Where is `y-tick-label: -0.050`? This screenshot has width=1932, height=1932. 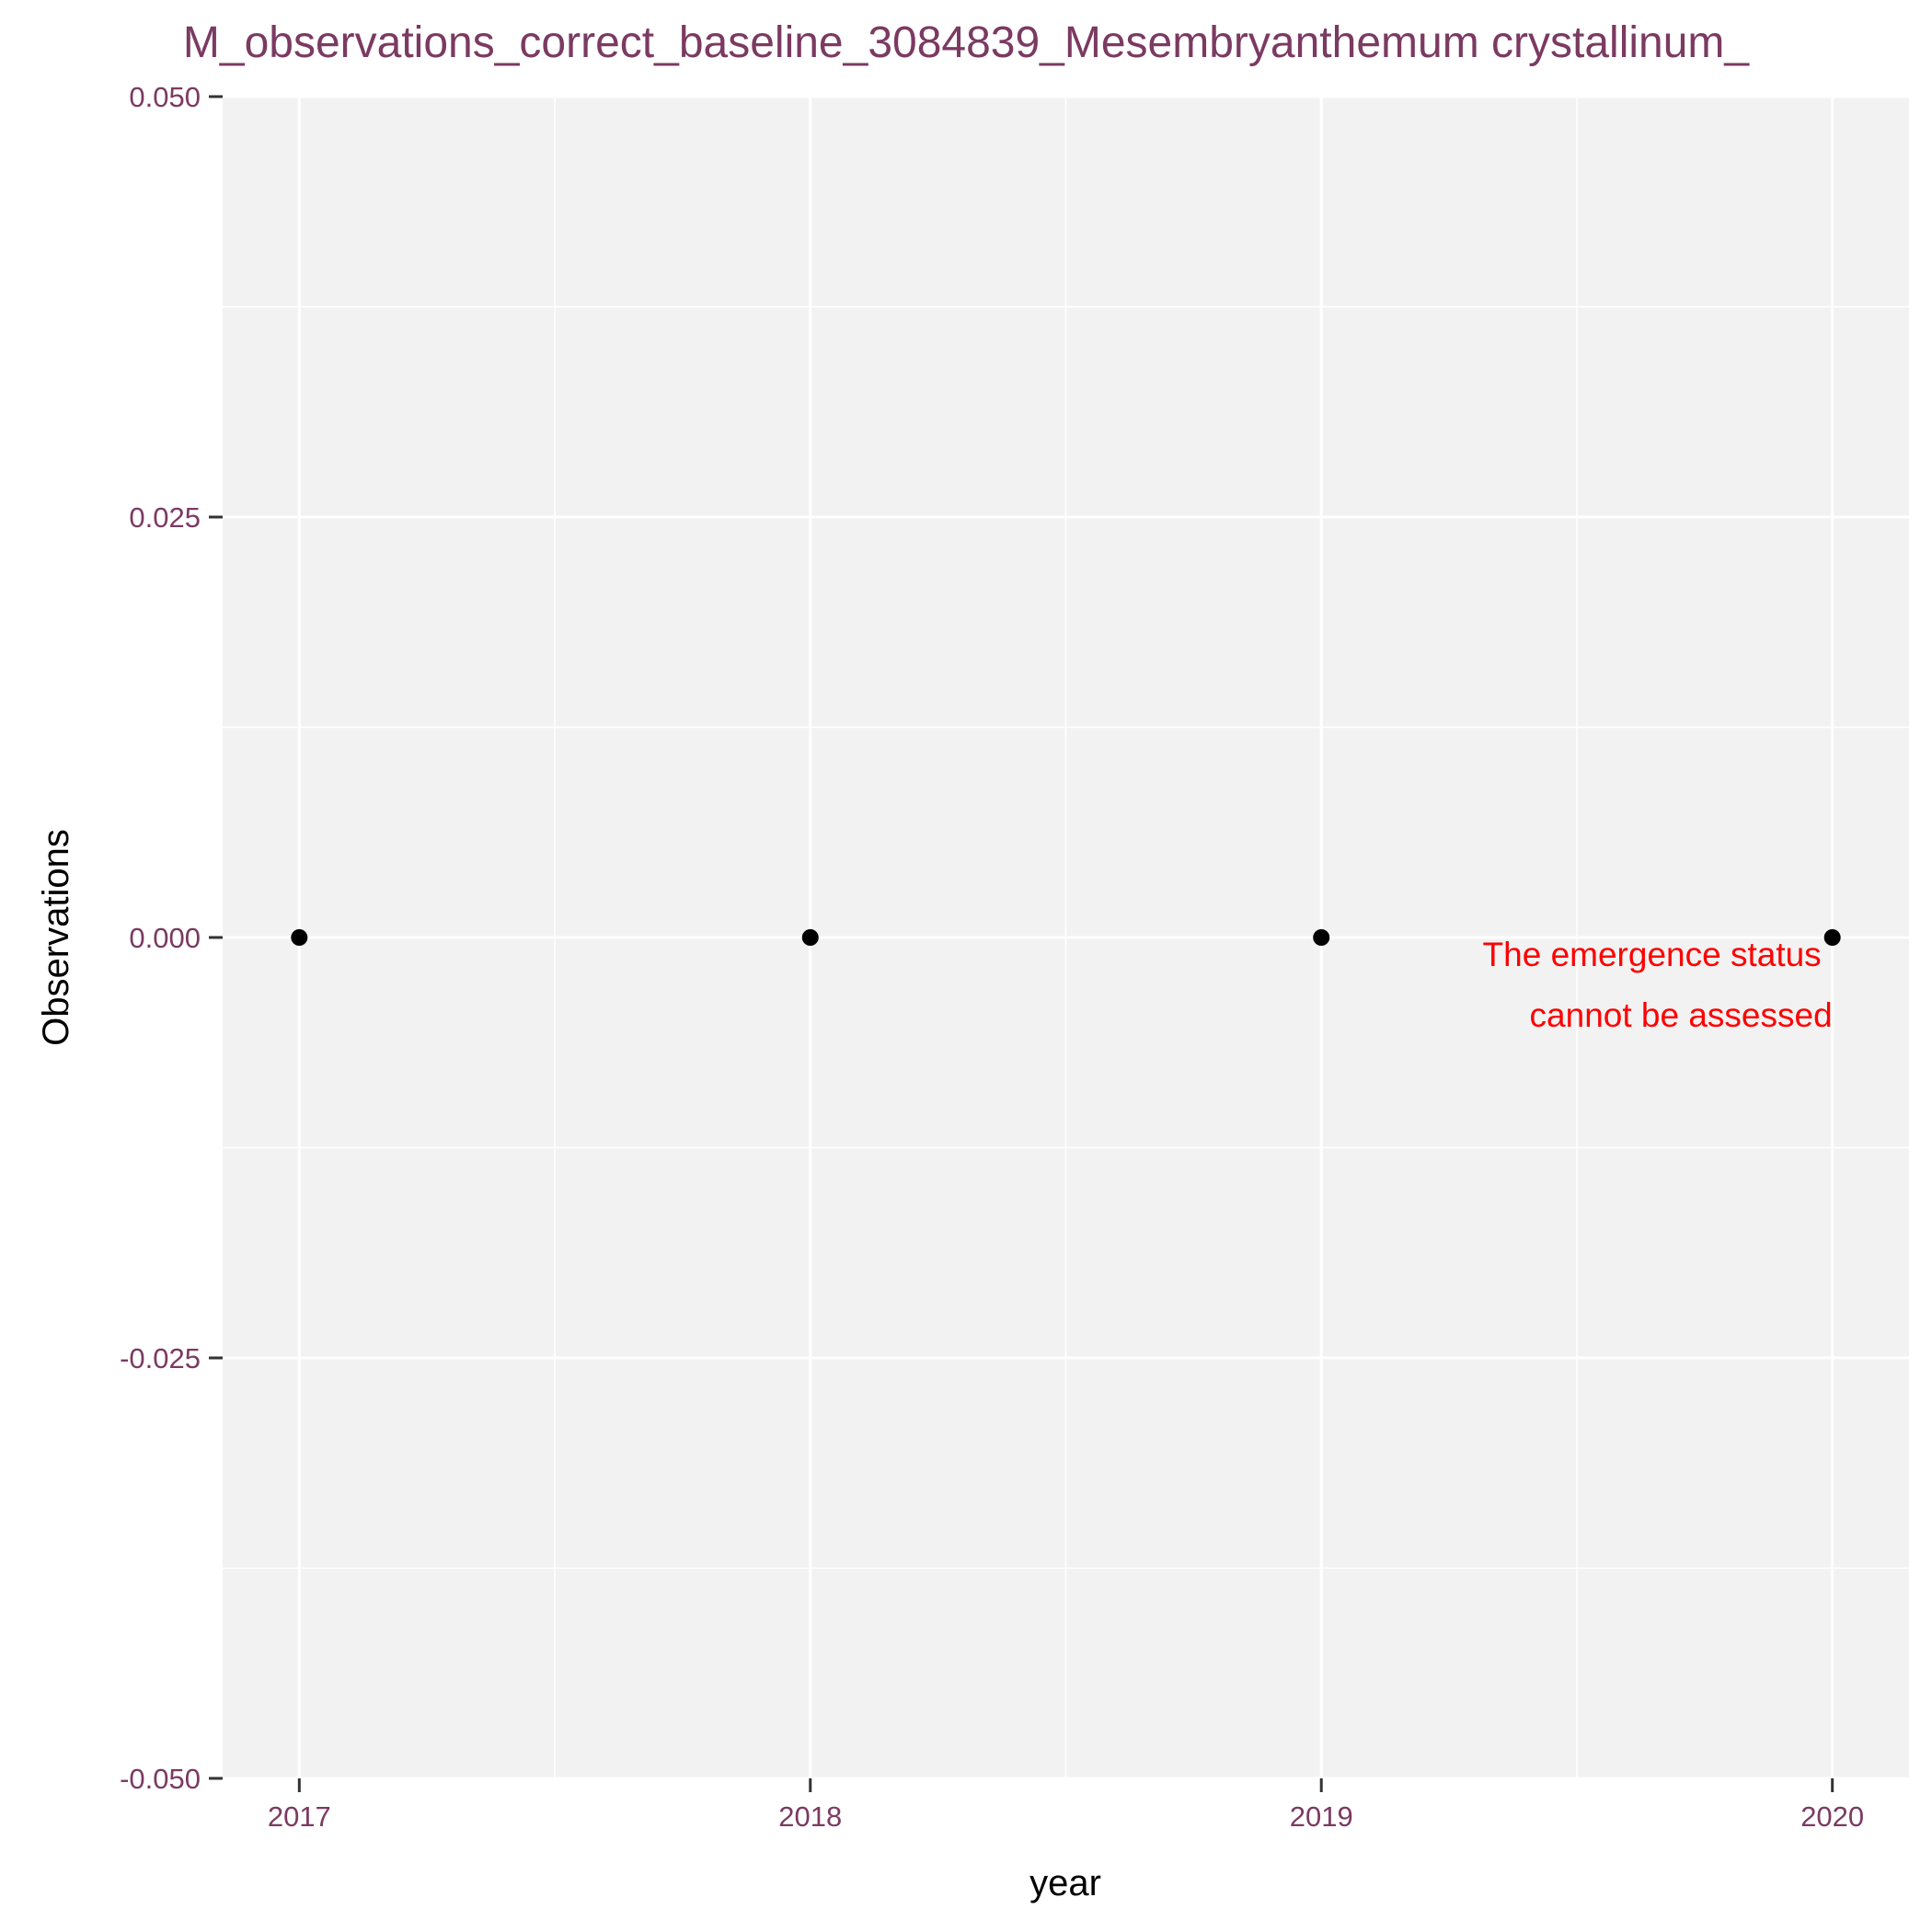 y-tick-label: -0.050 is located at coordinates (160, 1779).